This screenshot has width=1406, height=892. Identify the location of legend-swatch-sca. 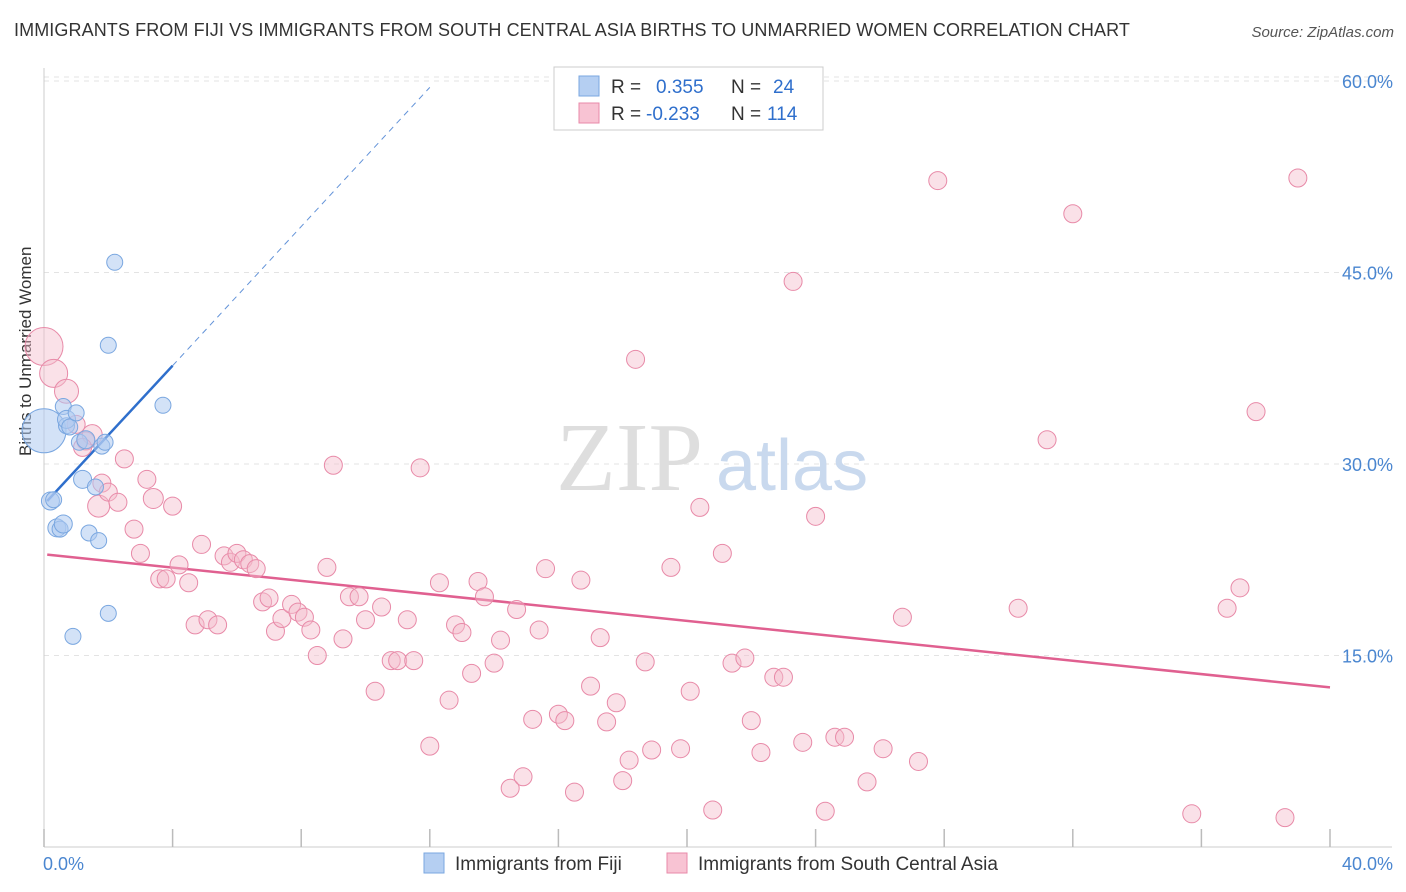
(589, 113).